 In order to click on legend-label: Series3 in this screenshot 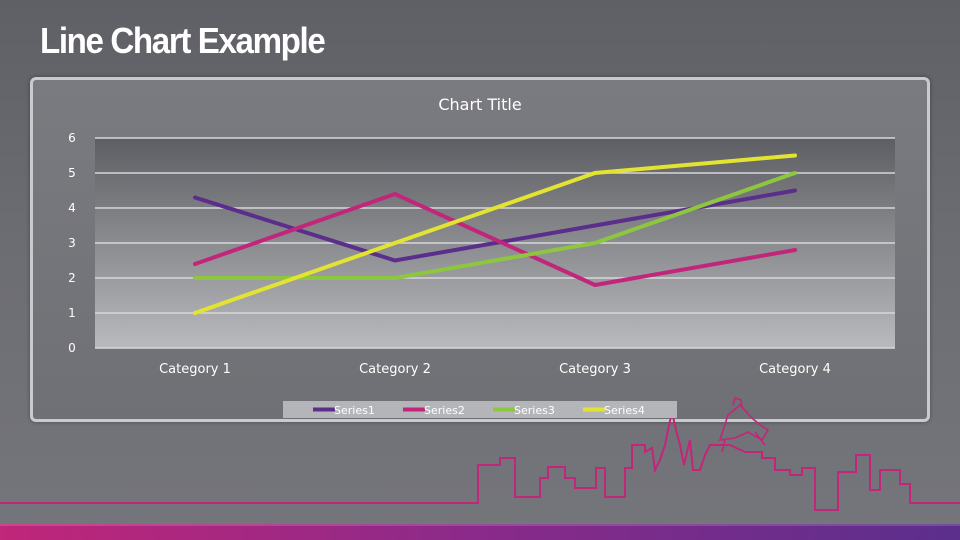, I will do `click(534, 410)`.